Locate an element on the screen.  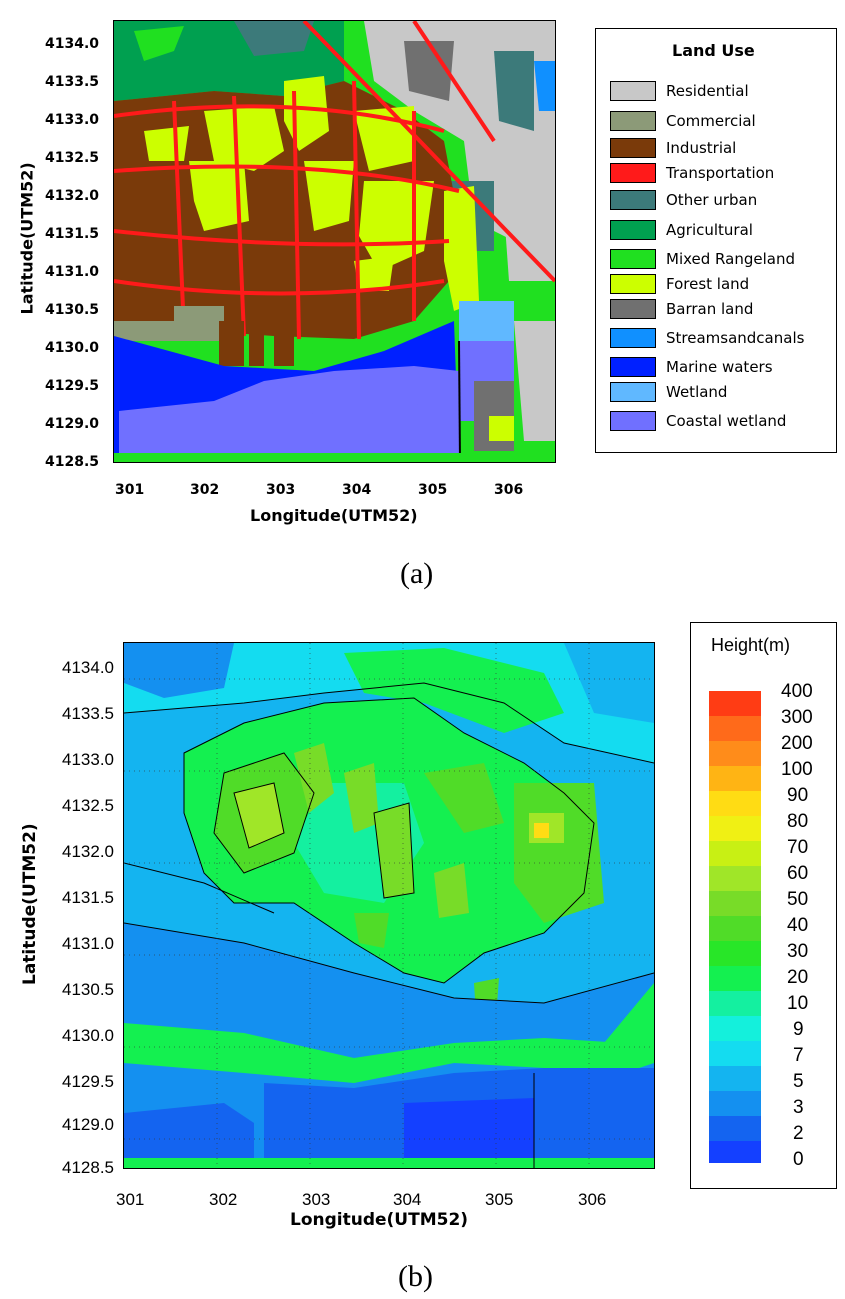
legend-label: 2 is located at coordinates (798, 1133).